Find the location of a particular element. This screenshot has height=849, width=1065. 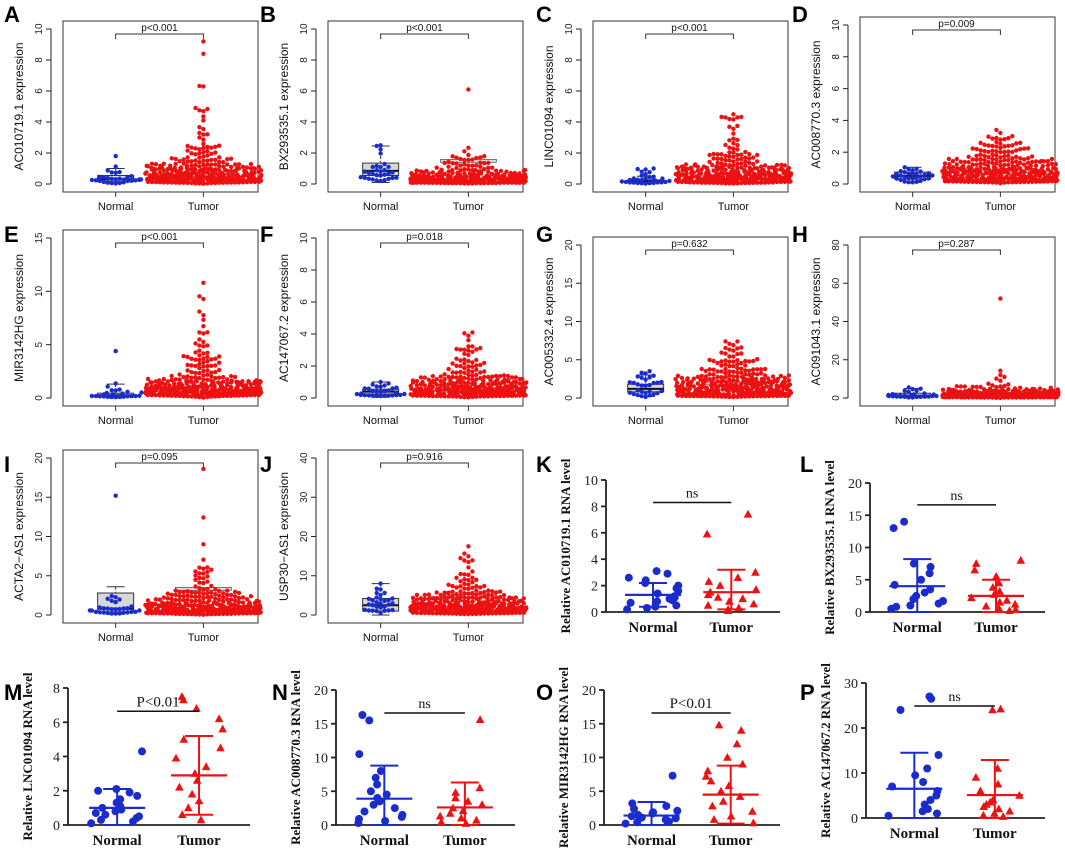

panel-G-pvalue: p=0.632 is located at coordinates (689, 244).